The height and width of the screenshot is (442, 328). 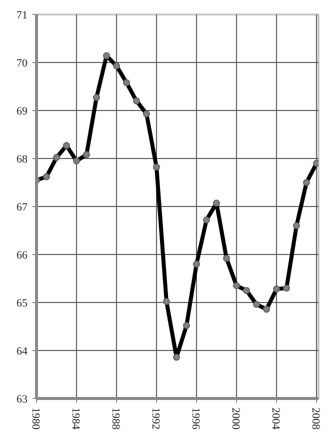 I want to click on y-tick-label: 70, so click(x=22, y=64).